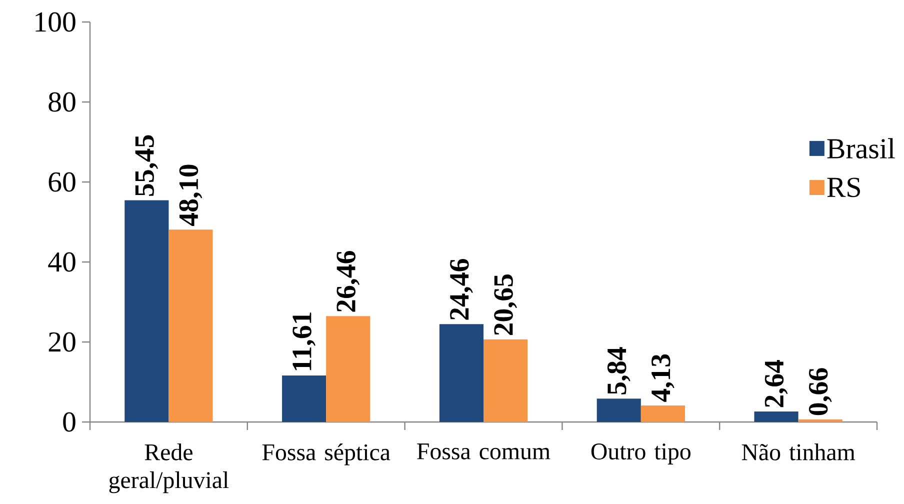  What do you see at coordinates (56, 22) in the screenshot?
I see `y-tick-label: 100` at bounding box center [56, 22].